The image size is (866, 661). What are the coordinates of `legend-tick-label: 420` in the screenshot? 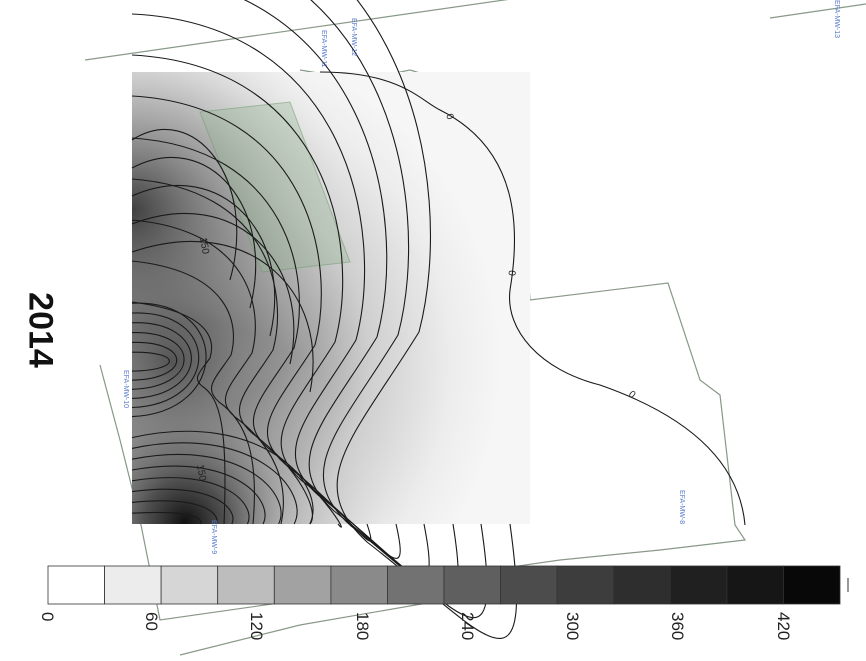 It's located at (783, 626).